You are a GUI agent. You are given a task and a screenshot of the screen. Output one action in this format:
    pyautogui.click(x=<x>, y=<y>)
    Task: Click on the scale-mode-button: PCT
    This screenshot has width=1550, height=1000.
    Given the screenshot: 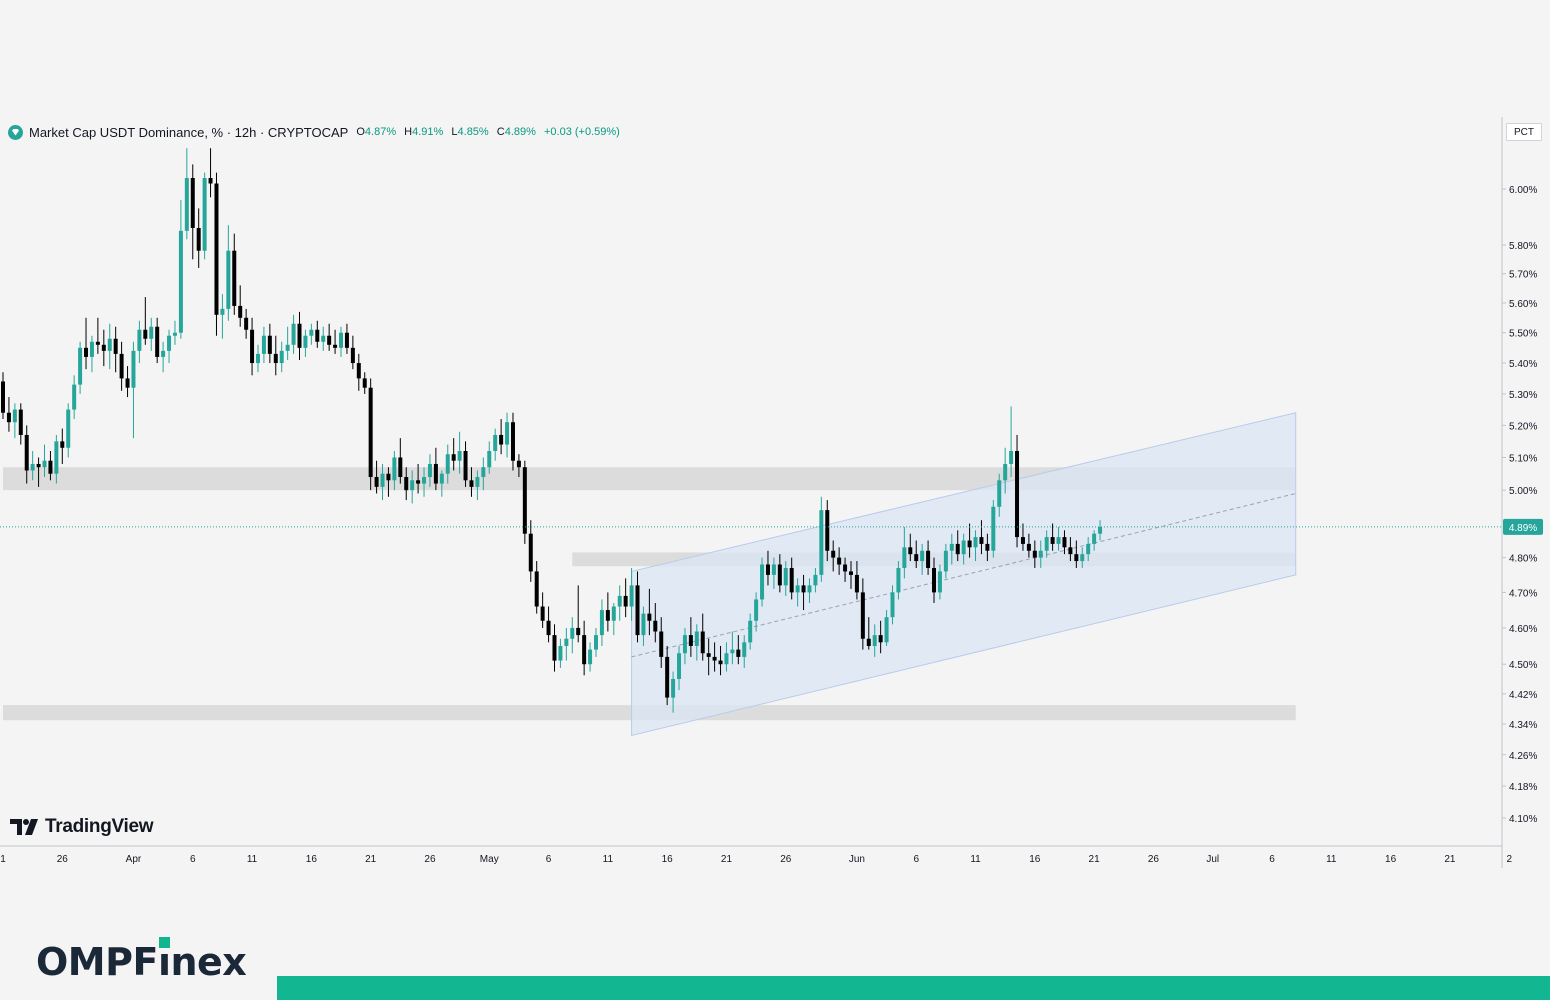 What is the action you would take?
    pyautogui.click(x=1524, y=132)
    